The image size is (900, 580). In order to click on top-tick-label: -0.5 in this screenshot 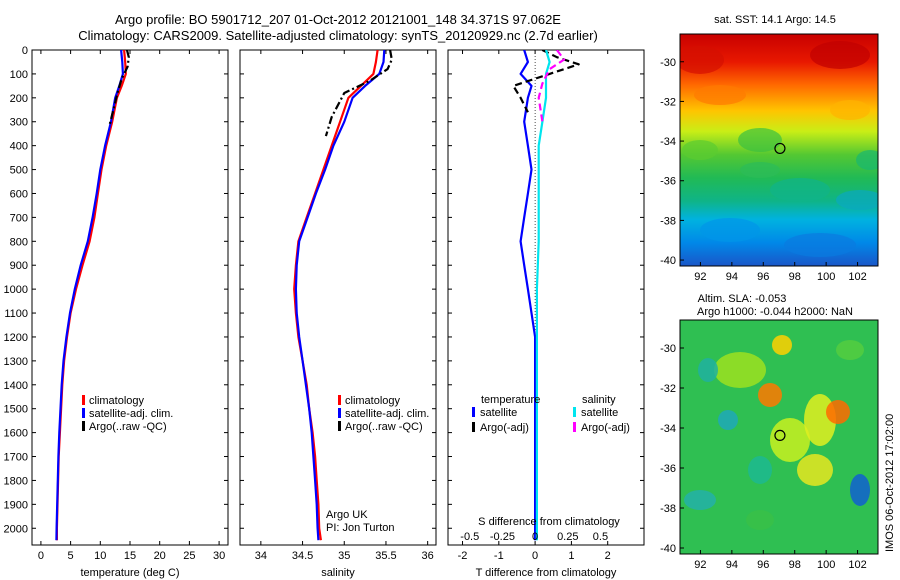, I will do `click(469, 537)`.